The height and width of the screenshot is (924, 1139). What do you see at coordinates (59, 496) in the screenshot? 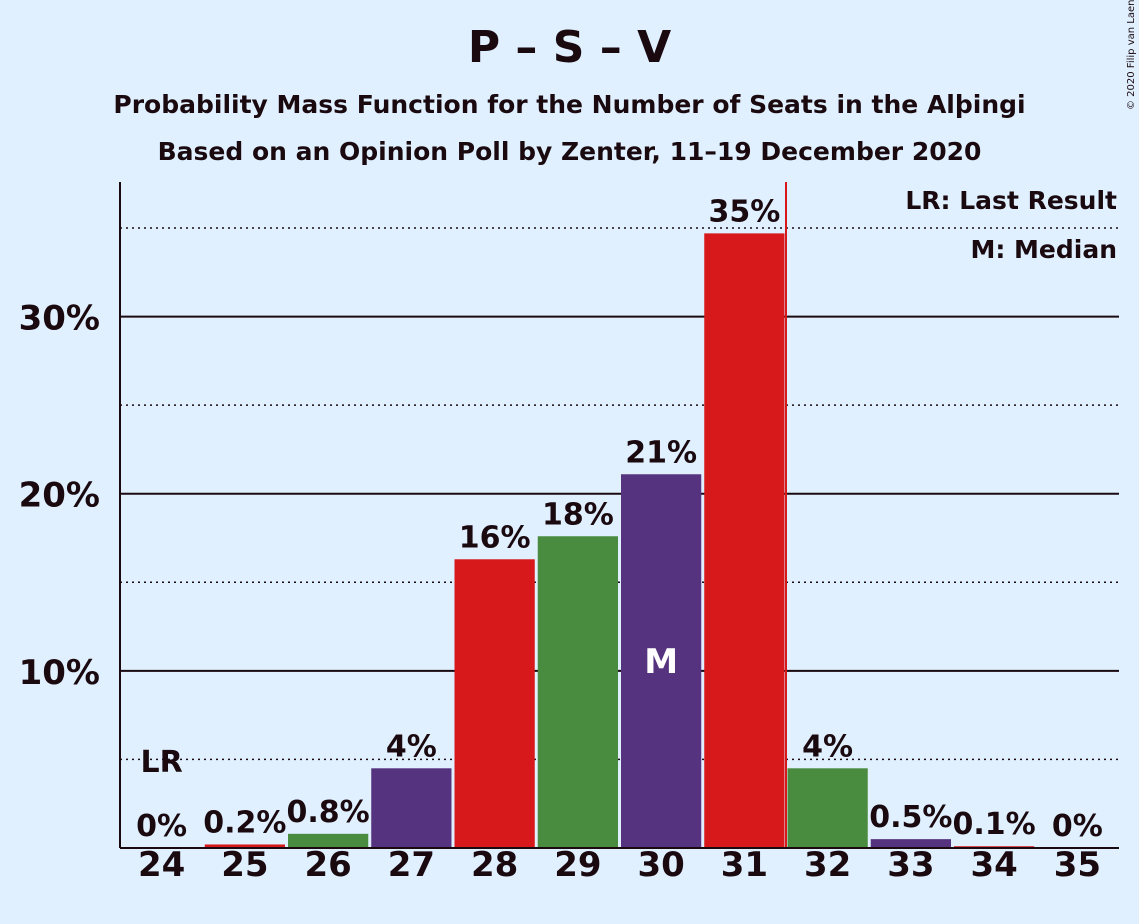
I see `y-tick-label: 20%` at bounding box center [59, 496].